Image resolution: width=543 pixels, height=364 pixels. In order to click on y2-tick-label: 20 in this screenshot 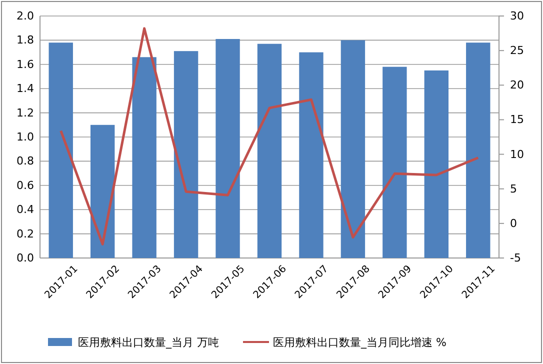, I will do `click(517, 85)`.